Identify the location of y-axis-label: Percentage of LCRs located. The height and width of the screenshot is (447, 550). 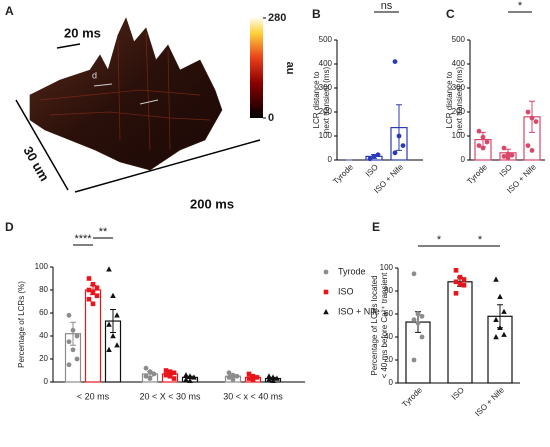
(374, 325).